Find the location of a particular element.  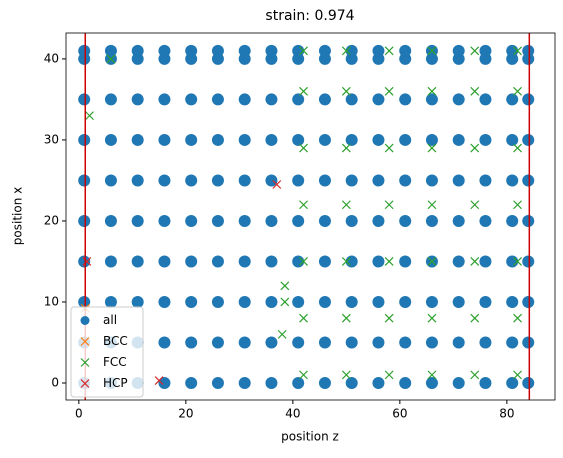

legend-label: all is located at coordinates (110, 320).